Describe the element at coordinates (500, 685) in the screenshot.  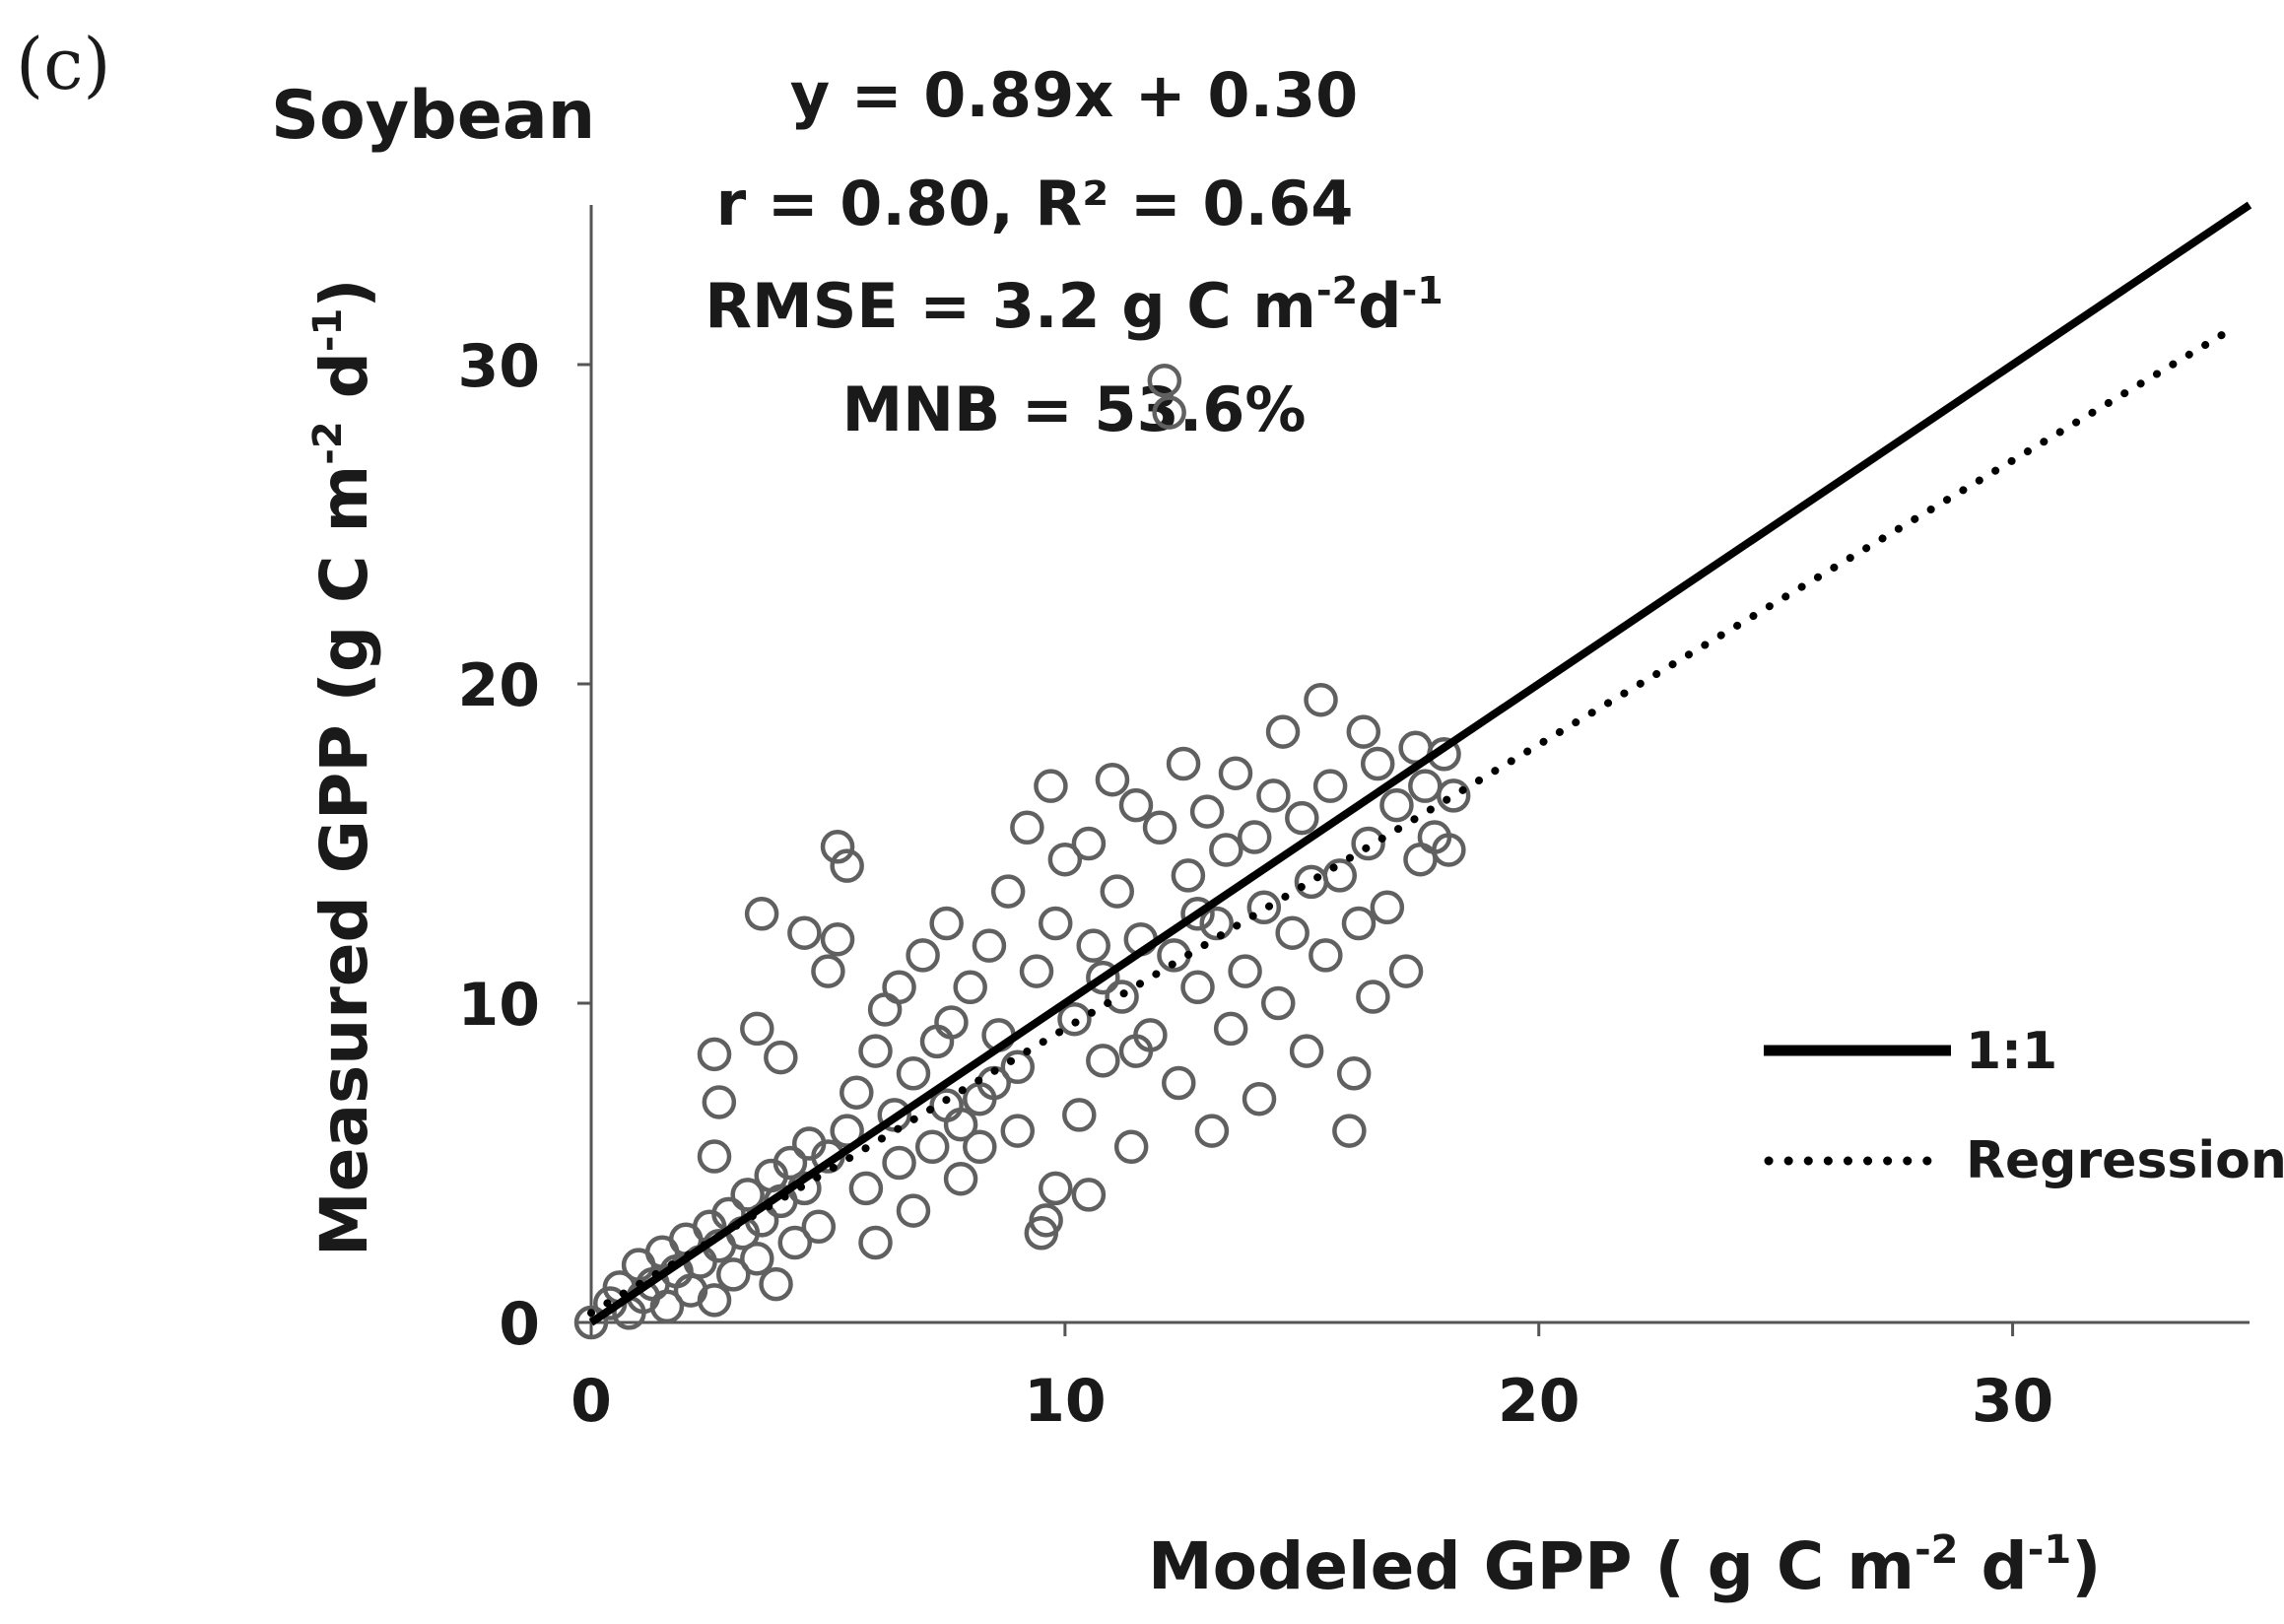
I see `y-tick-label: 20` at that location.